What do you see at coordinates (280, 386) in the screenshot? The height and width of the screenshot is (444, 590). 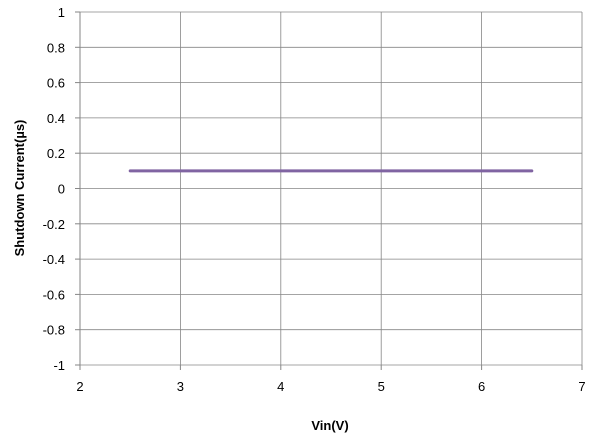 I see `x-tick-label: 4` at bounding box center [280, 386].